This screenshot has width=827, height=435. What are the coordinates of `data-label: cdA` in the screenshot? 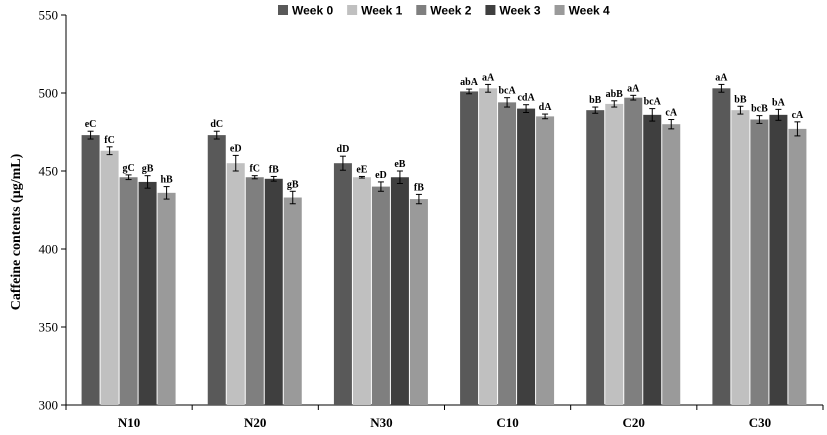 It's located at (526, 98).